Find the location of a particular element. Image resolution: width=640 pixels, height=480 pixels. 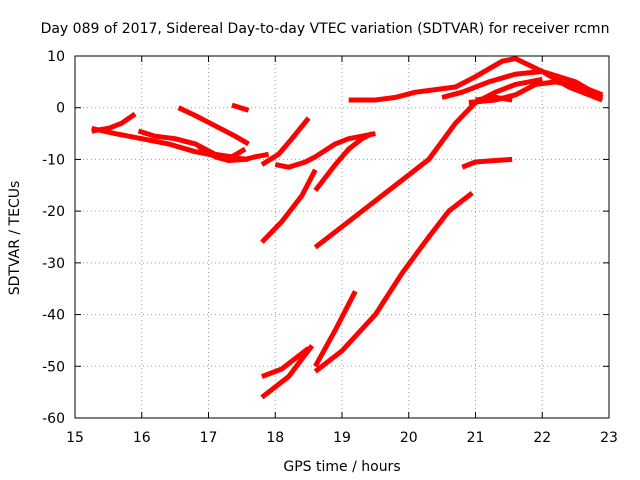

x-tick-label: 15 is located at coordinates (75, 438).